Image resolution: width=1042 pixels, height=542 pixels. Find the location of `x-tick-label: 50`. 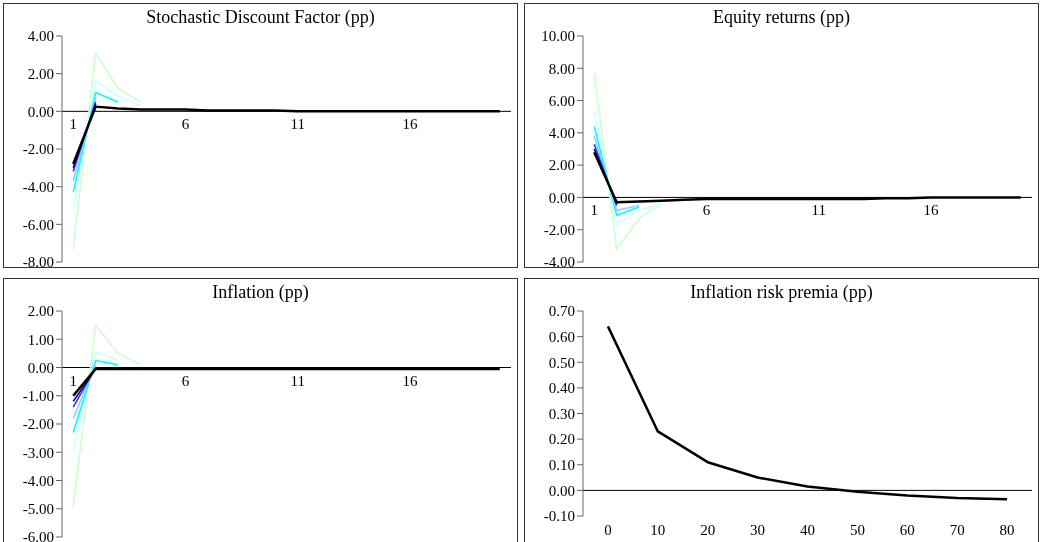

x-tick-label: 50 is located at coordinates (857, 529).